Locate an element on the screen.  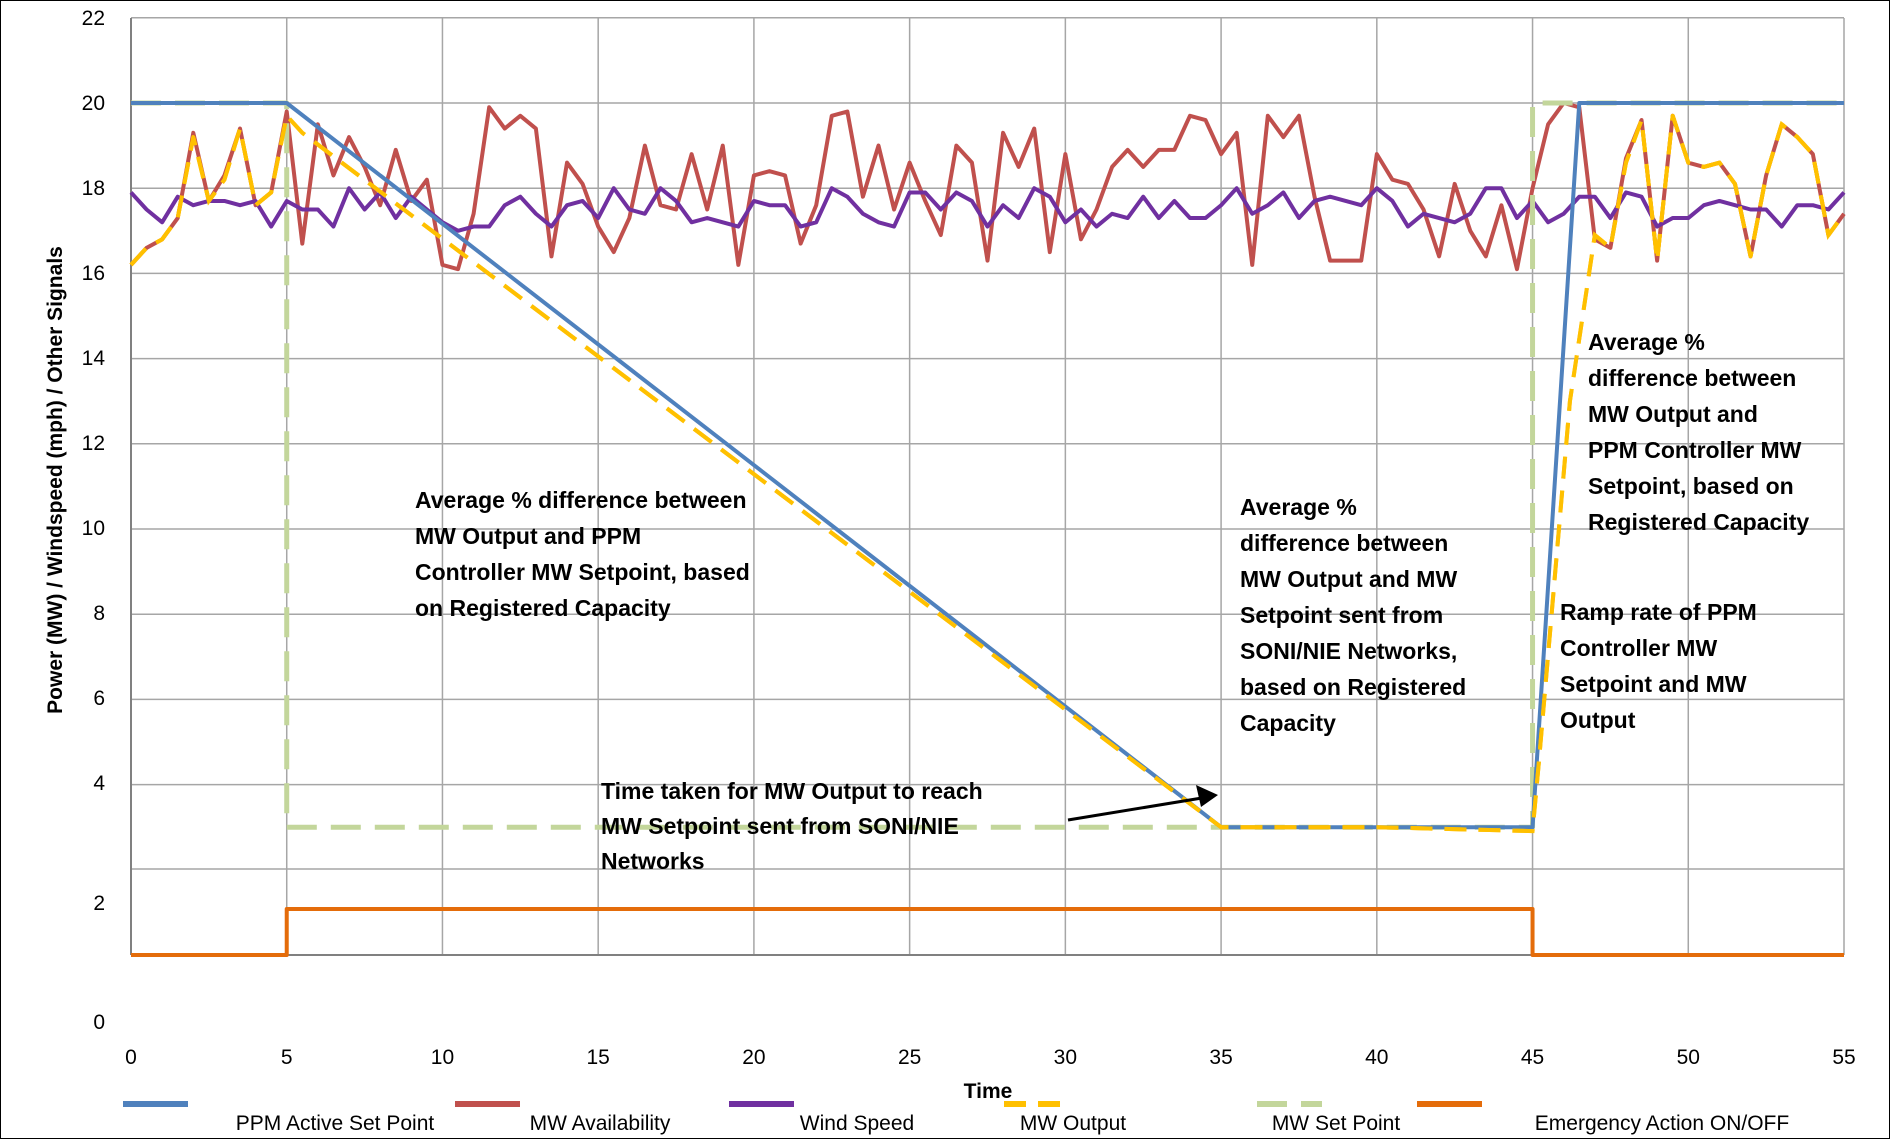
x-tick-label: 30 is located at coordinates (1065, 1057).